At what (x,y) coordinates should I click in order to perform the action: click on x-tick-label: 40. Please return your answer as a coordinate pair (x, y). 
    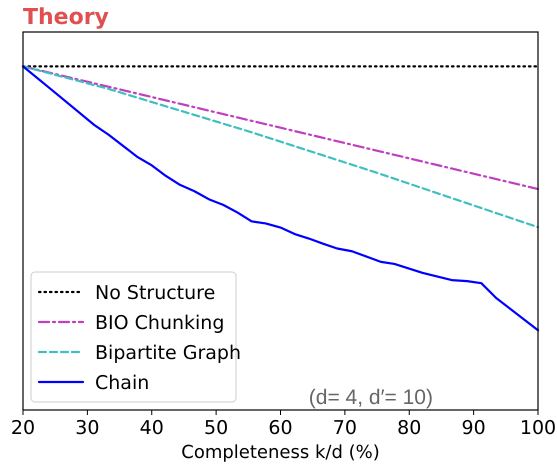
    Looking at the image, I should click on (152, 428).